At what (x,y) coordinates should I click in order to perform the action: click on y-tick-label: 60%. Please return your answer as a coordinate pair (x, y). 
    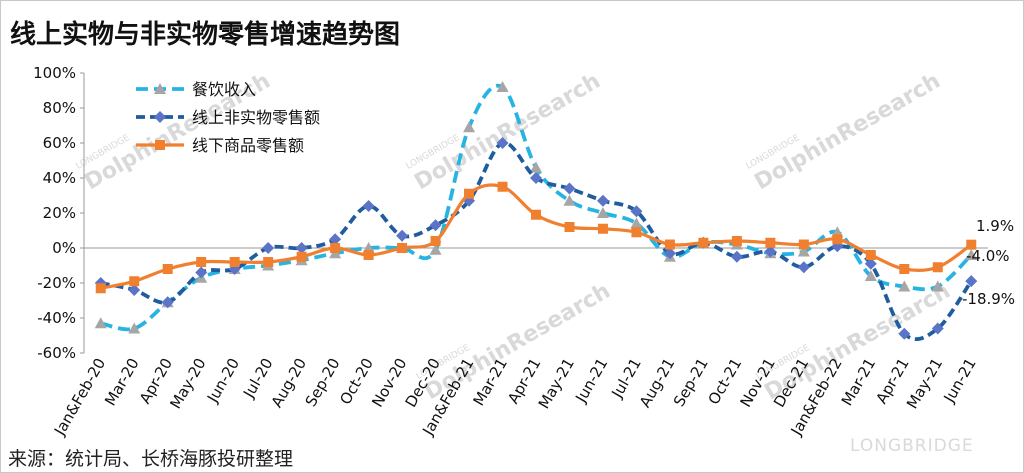
    Looking at the image, I should click on (59, 143).